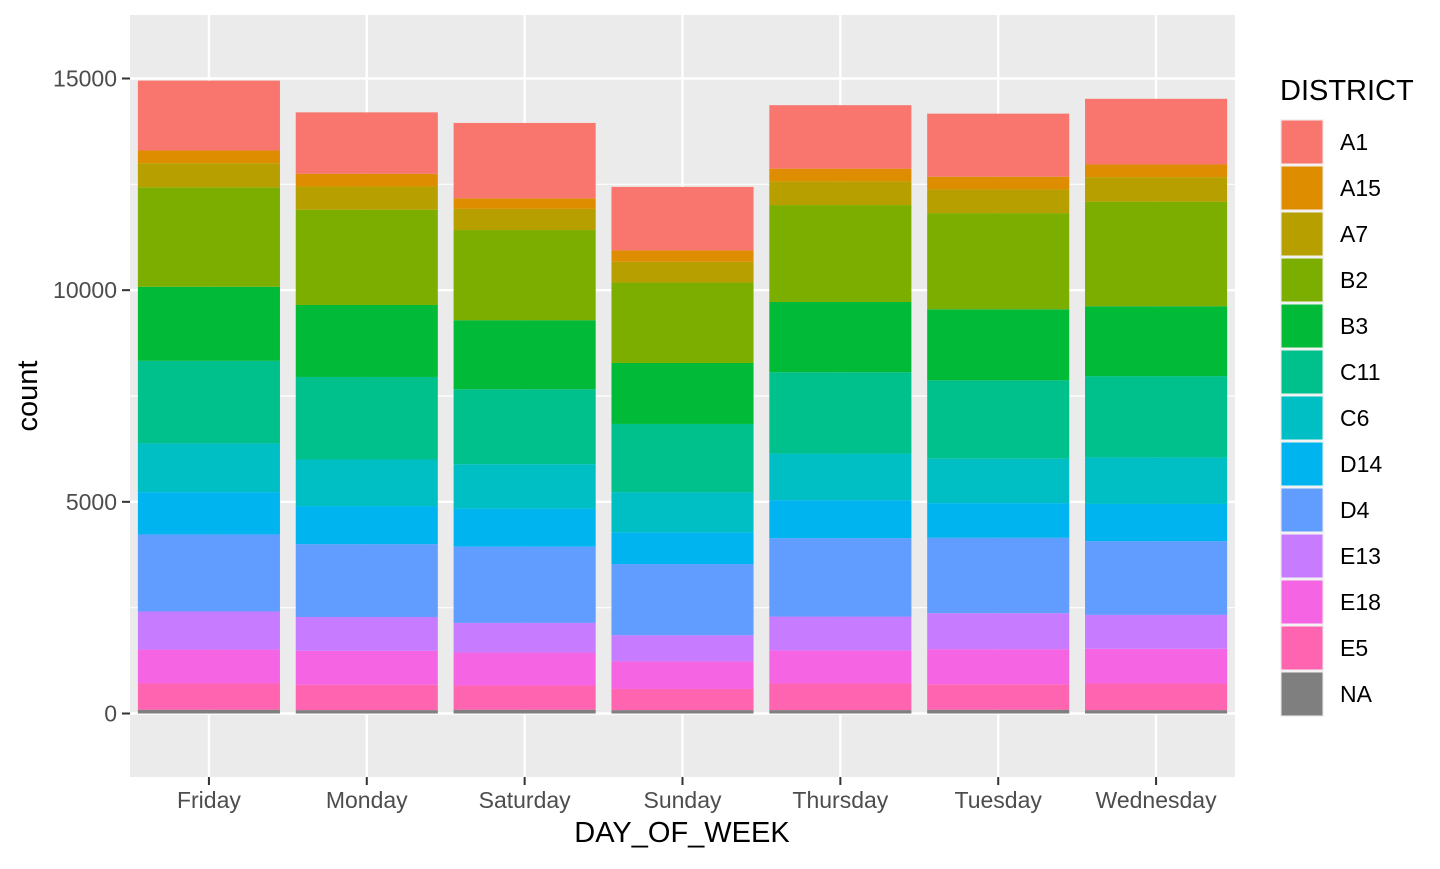 Image resolution: width=1440 pixels, height=869 pixels. I want to click on legend-label: C6, so click(1354, 418).